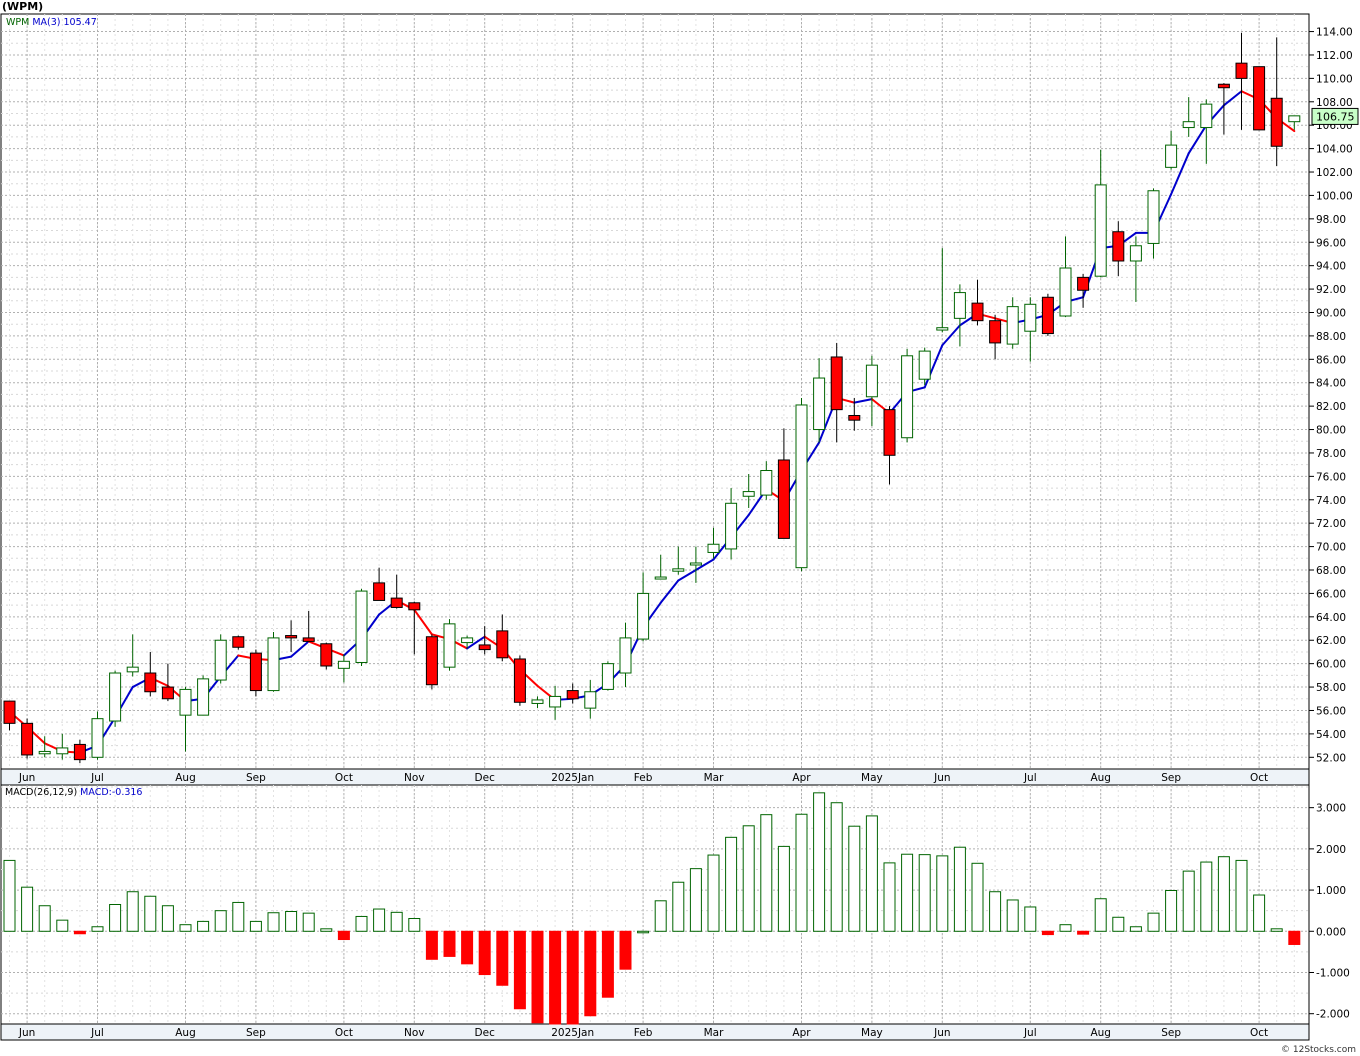  I want to click on month-label: Aug, so click(1100, 1033).